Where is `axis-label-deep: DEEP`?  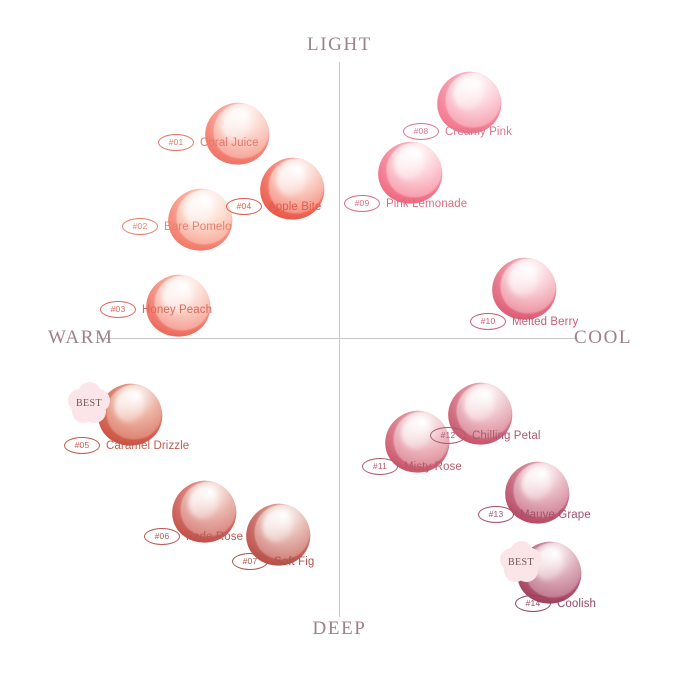 axis-label-deep: DEEP is located at coordinates (339, 628).